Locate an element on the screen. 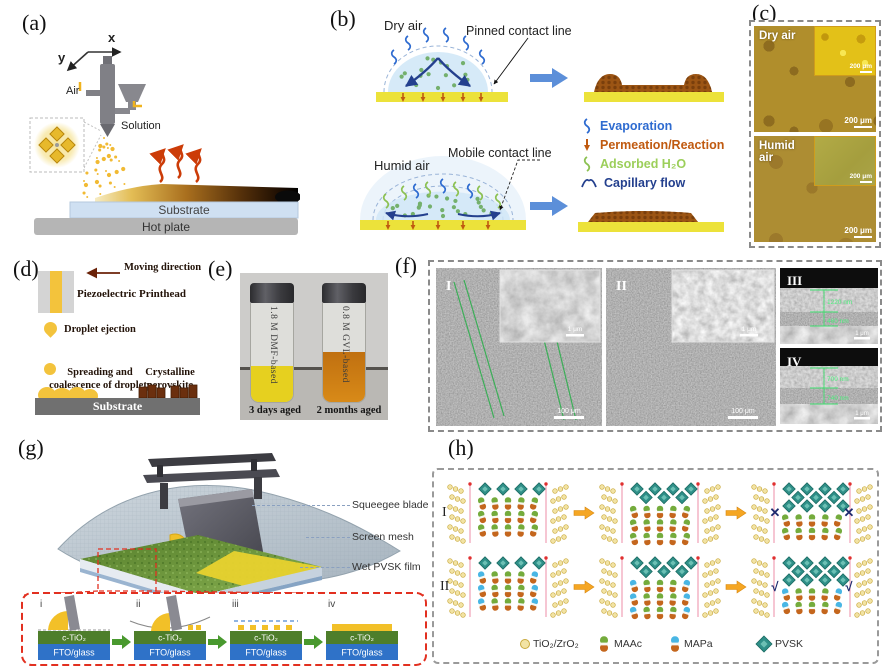 Image resolution: width=885 pixels, height=669 pixels. legend-permeation: Permeation/Reaction is located at coordinates (652, 145).